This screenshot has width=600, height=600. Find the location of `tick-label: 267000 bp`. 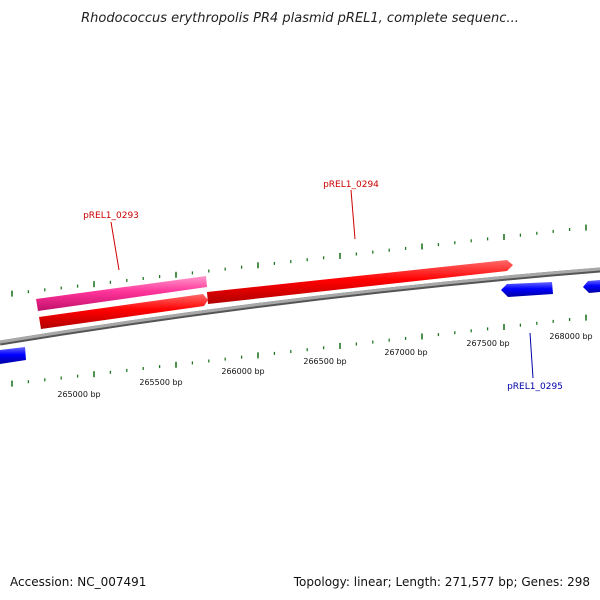

tick-label: 267000 bp is located at coordinates (405, 352).